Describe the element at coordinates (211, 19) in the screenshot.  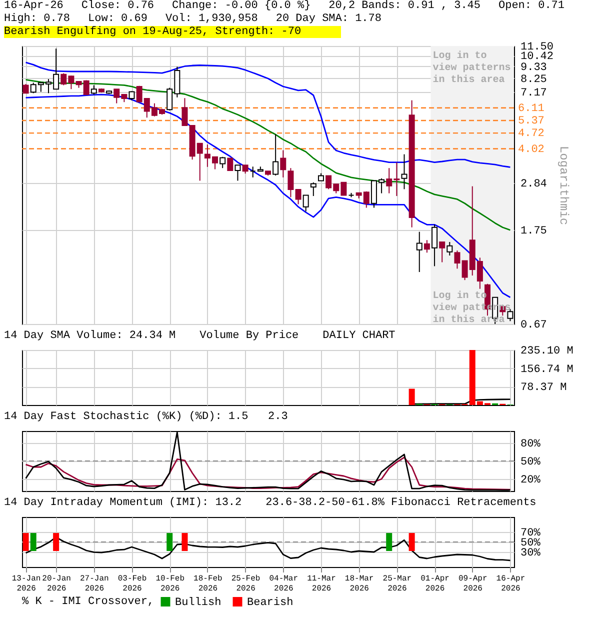
I see `text: Vol: 1,930,958` at that location.